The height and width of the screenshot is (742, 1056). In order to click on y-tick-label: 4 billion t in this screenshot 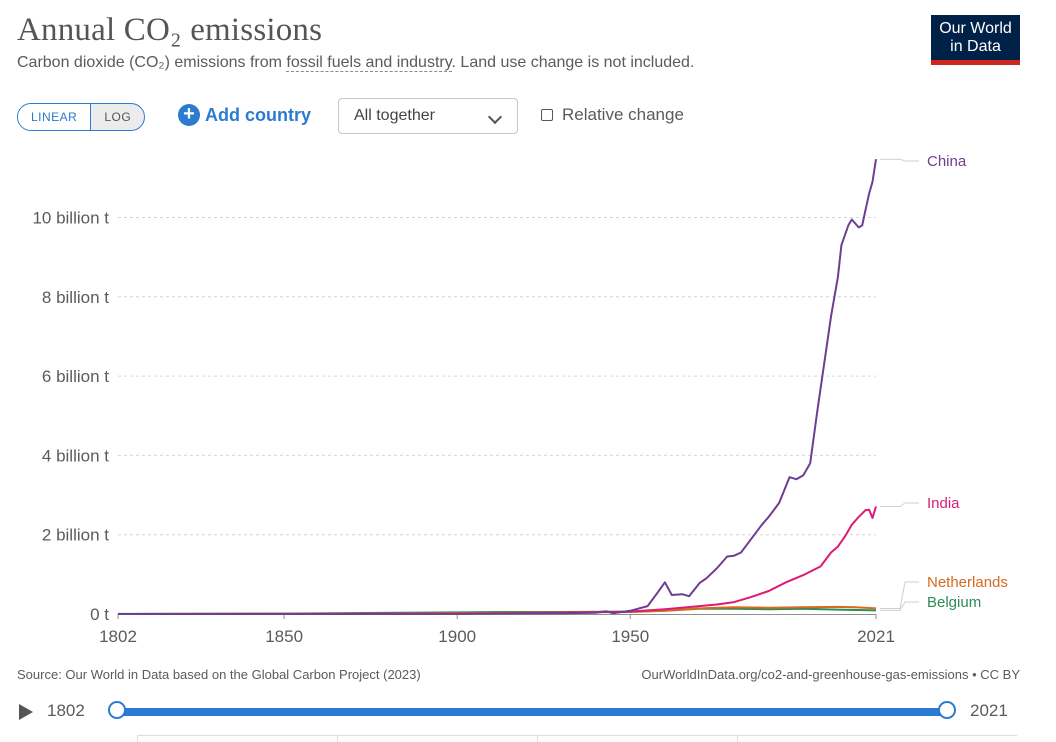, I will do `click(75, 455)`.